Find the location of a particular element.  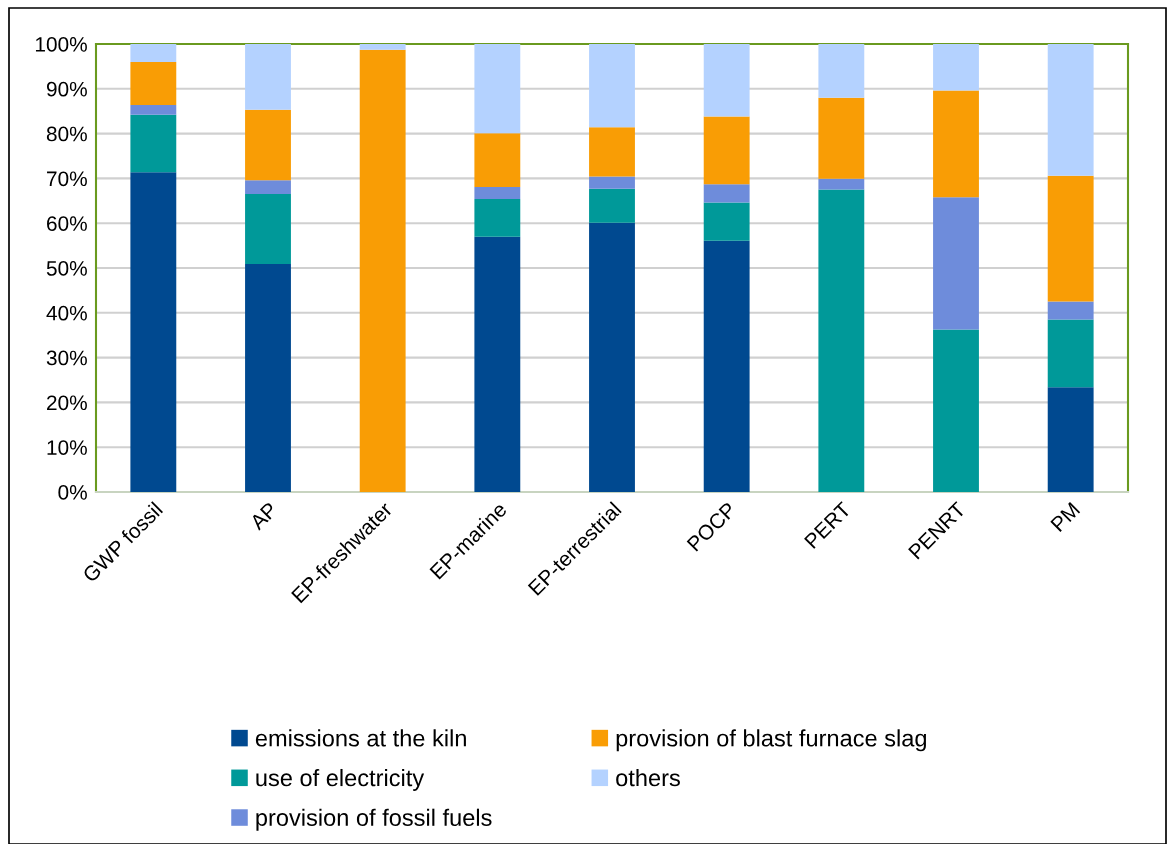

x-tick-label: AP is located at coordinates (263, 516).